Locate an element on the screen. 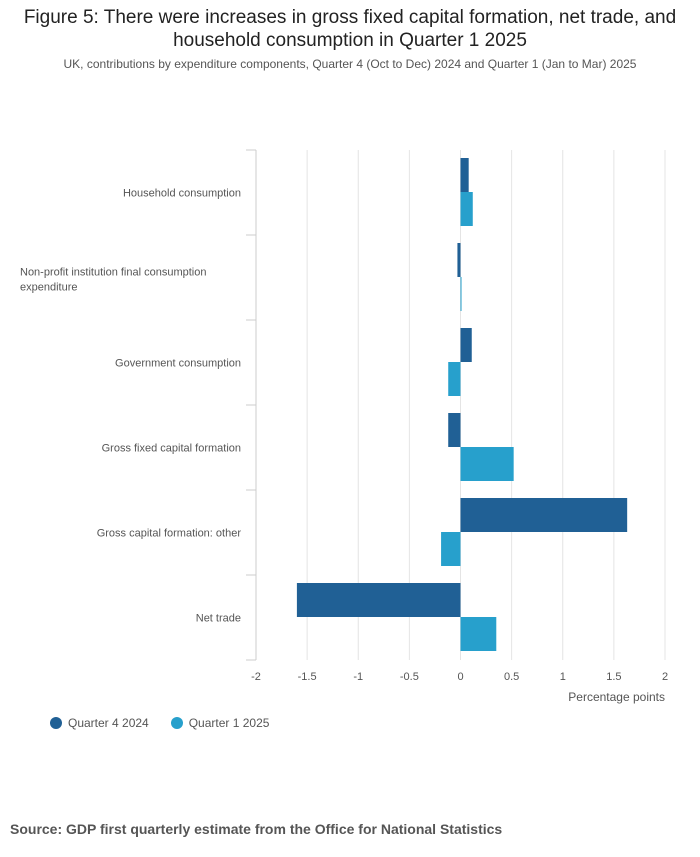 The image size is (700, 857). x-tick-label: 0 is located at coordinates (460, 677).